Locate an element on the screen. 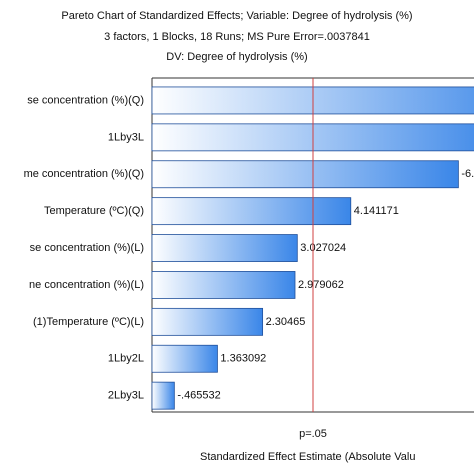 The width and height of the screenshot is (474, 474). y-tick-label: ne concentration (%)(L) is located at coordinates (86, 285).